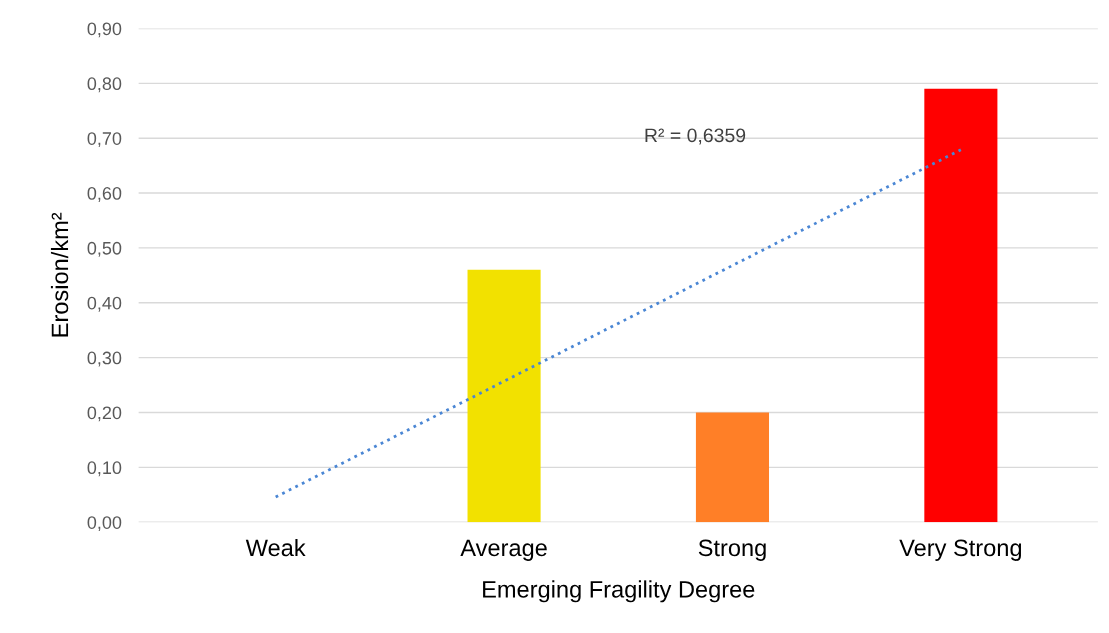  I want to click on y-tick-label: 0,10, so click(104, 469).